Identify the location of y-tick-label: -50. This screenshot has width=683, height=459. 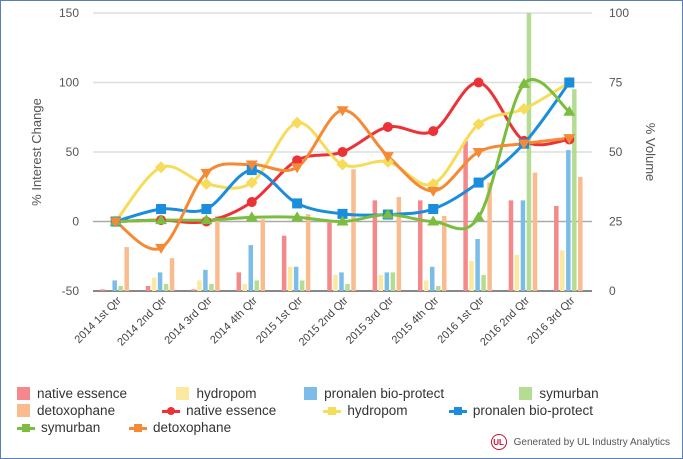
(71, 291).